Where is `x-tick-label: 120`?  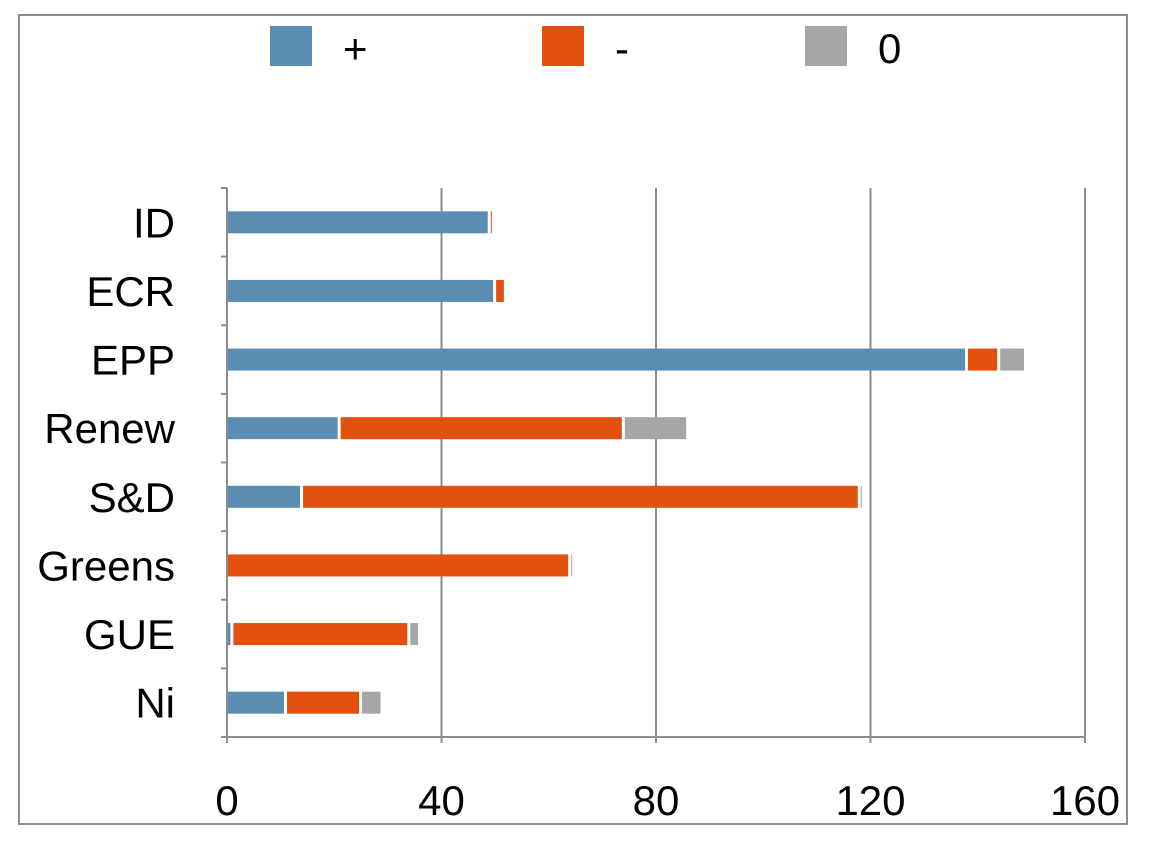
x-tick-label: 120 is located at coordinates (870, 800).